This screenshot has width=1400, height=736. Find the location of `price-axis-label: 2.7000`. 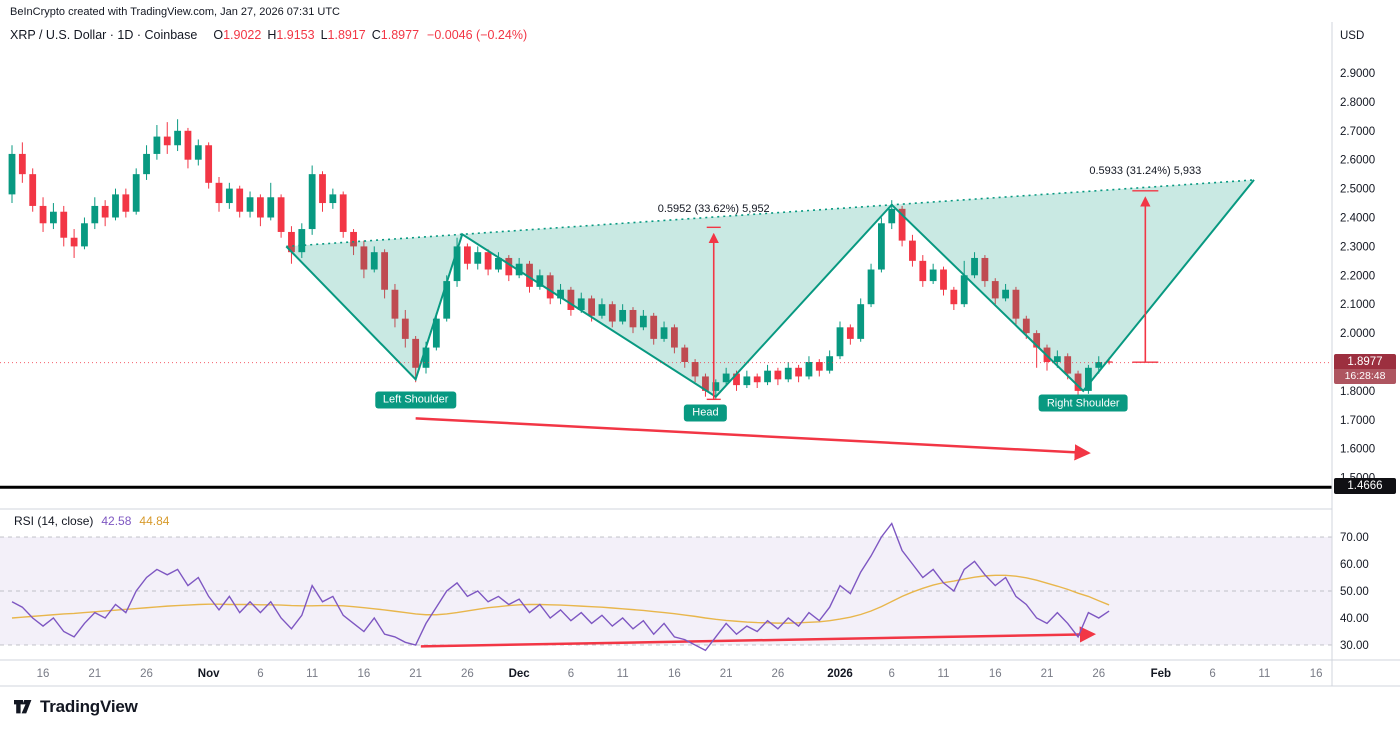

price-axis-label: 2.7000 is located at coordinates (1357, 132).